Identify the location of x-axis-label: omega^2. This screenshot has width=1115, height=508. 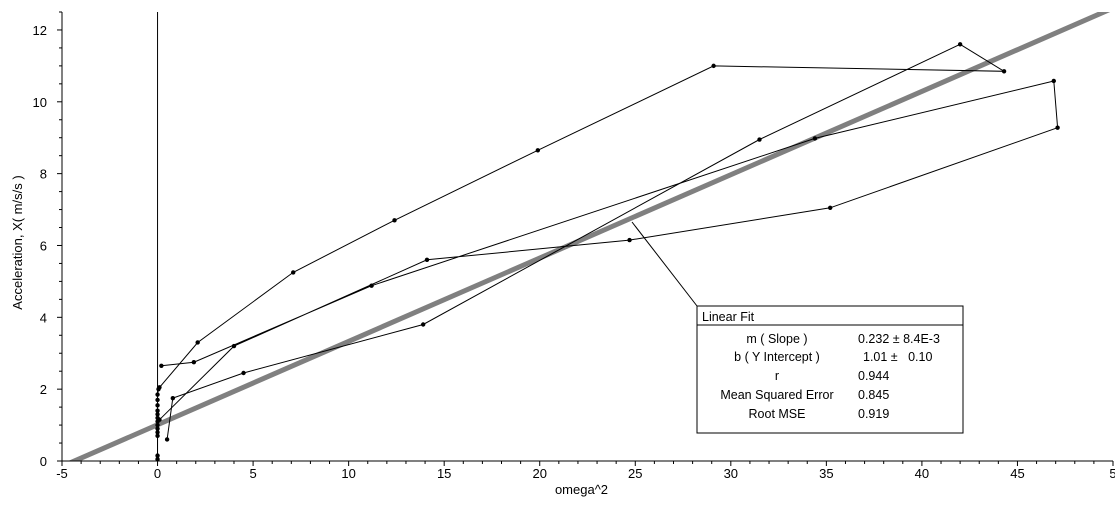
(581, 489).